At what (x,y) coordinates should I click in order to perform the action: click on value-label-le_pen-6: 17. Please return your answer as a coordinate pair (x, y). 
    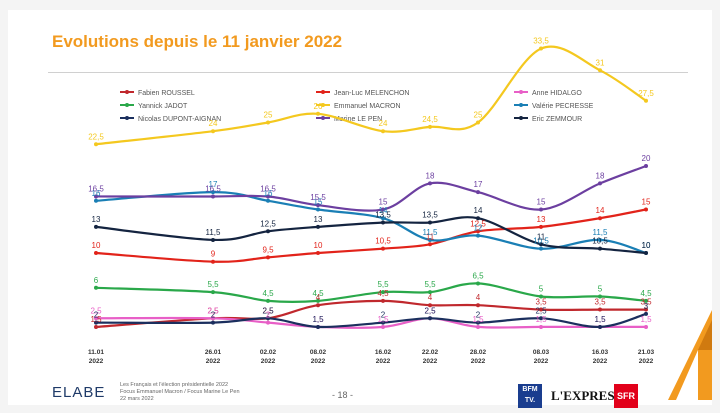
    Looking at the image, I should click on (478, 184).